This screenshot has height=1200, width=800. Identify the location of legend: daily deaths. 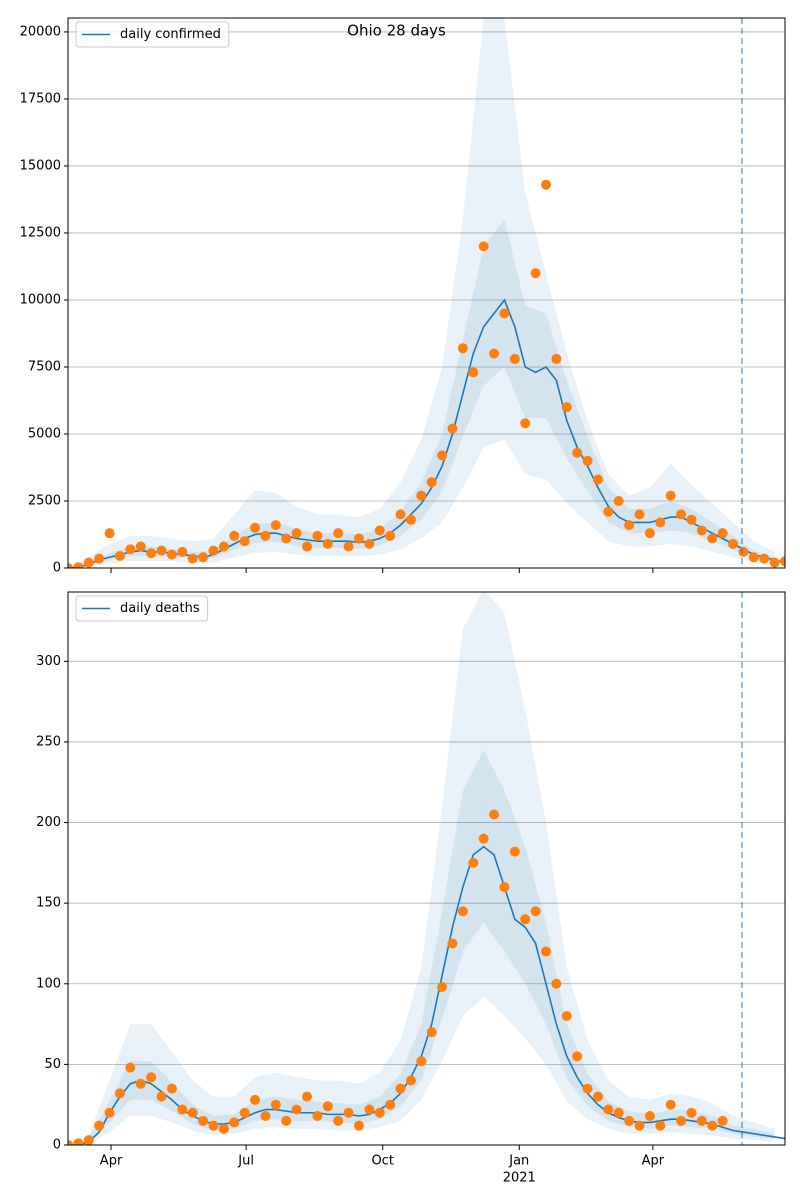
(142, 608).